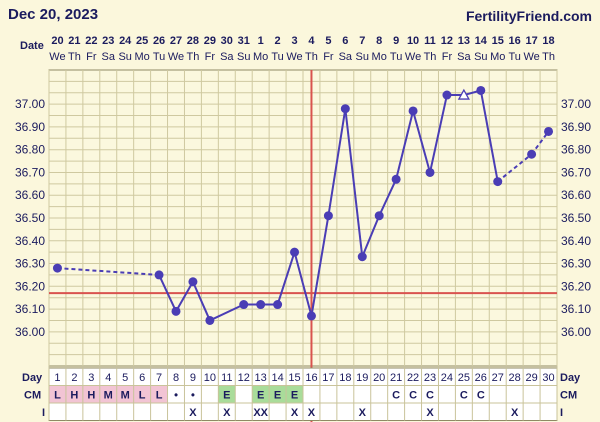 This screenshot has width=600, height=422. Describe the element at coordinates (53, 14) in the screenshot. I see `chart-date: Dec 20, 2023` at that location.